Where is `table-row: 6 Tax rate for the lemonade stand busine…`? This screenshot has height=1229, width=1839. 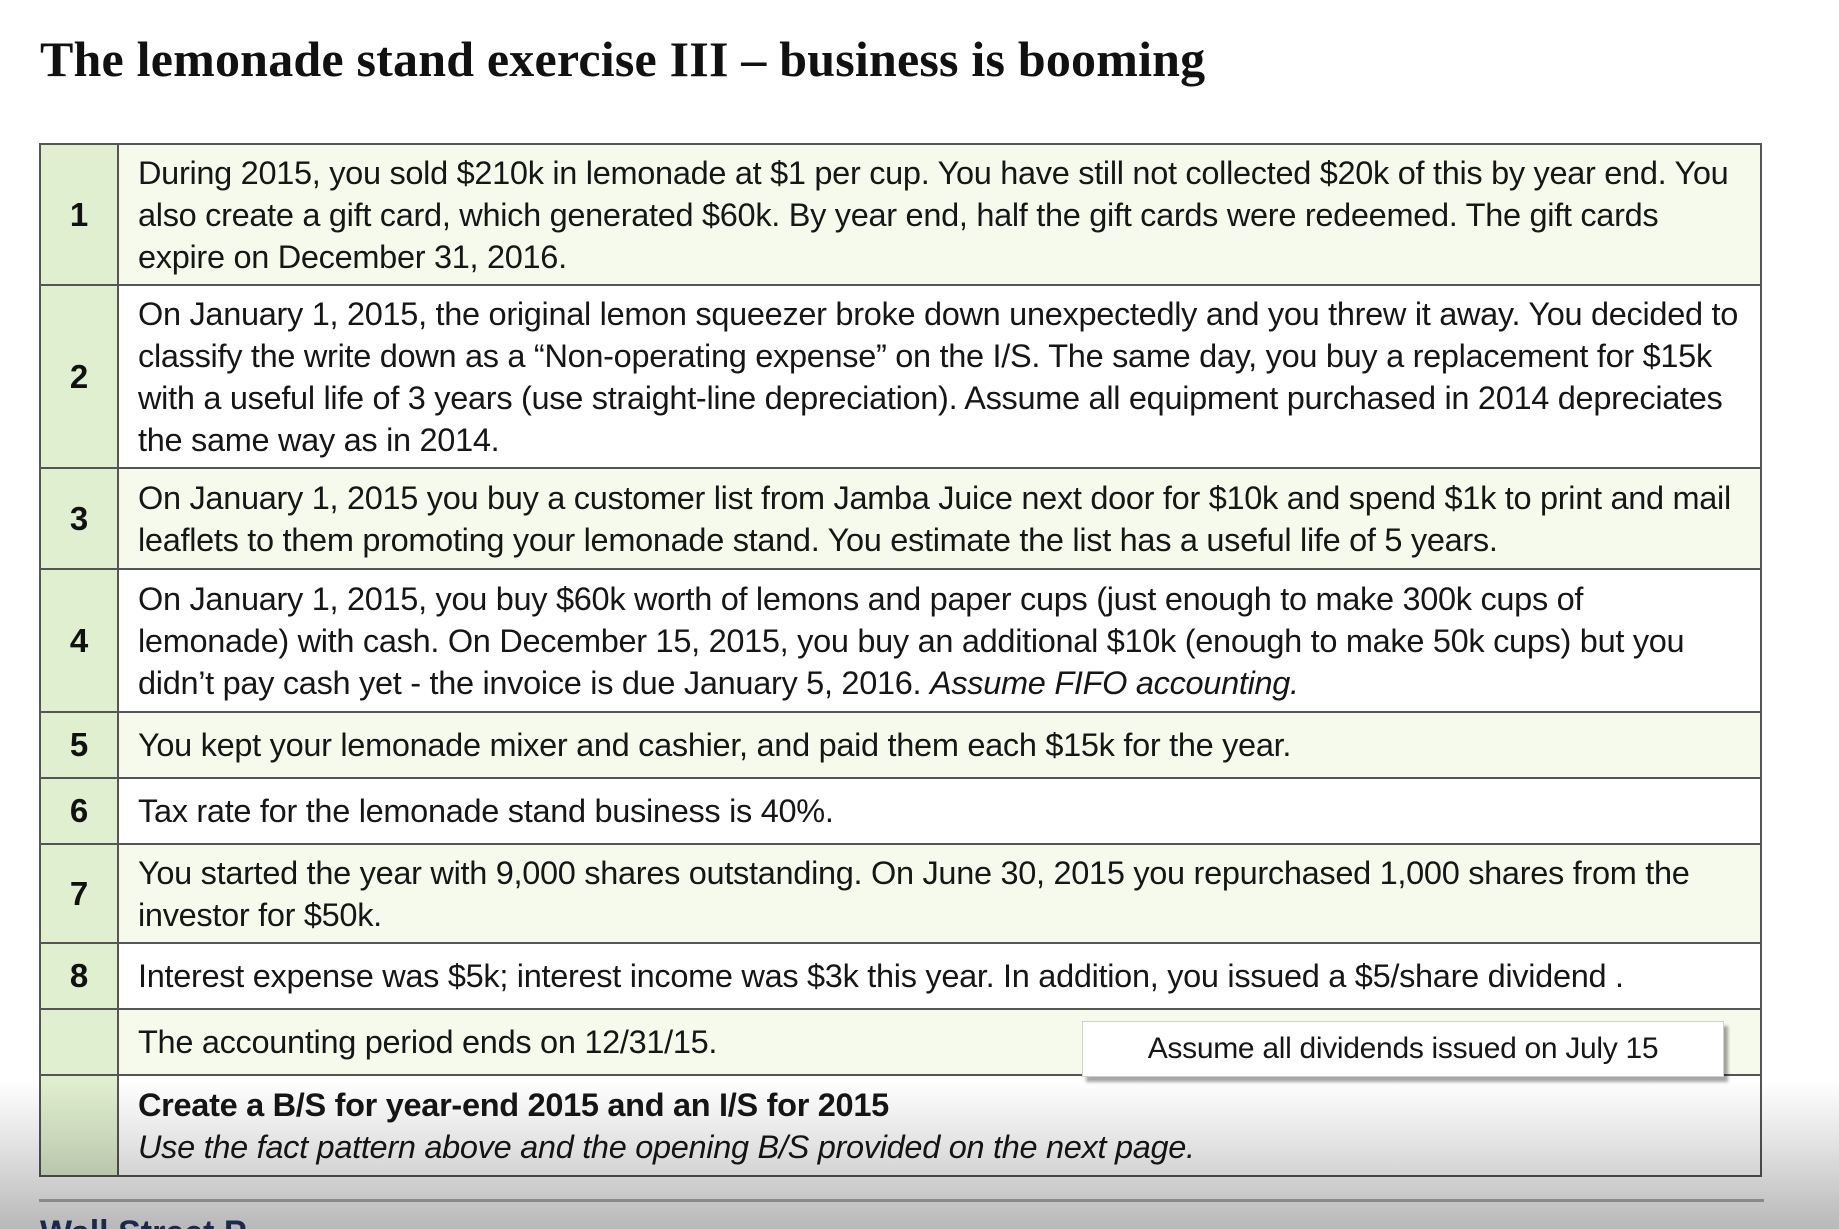 table-row: 6 Tax rate for the lemonade stand busine… is located at coordinates (900, 811).